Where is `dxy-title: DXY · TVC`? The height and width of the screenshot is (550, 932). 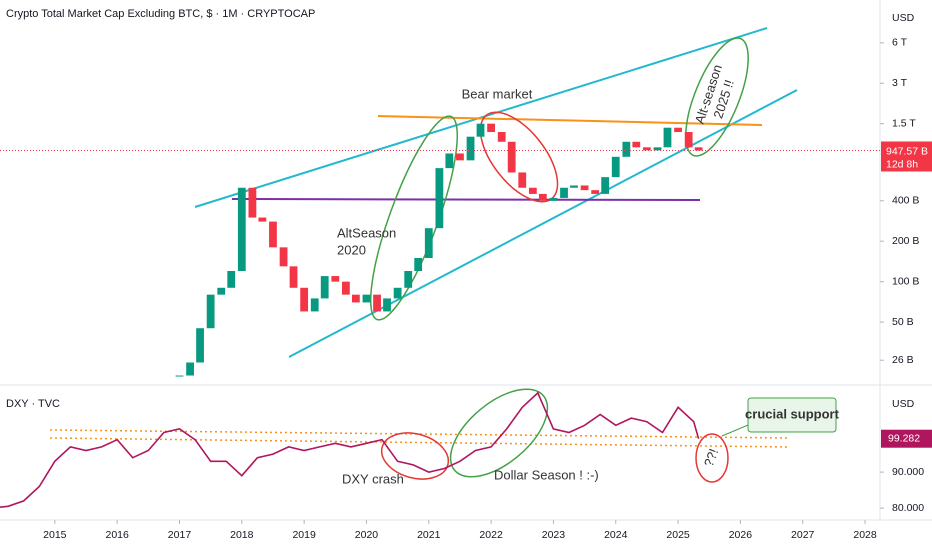
dxy-title: DXY · TVC is located at coordinates (33, 404).